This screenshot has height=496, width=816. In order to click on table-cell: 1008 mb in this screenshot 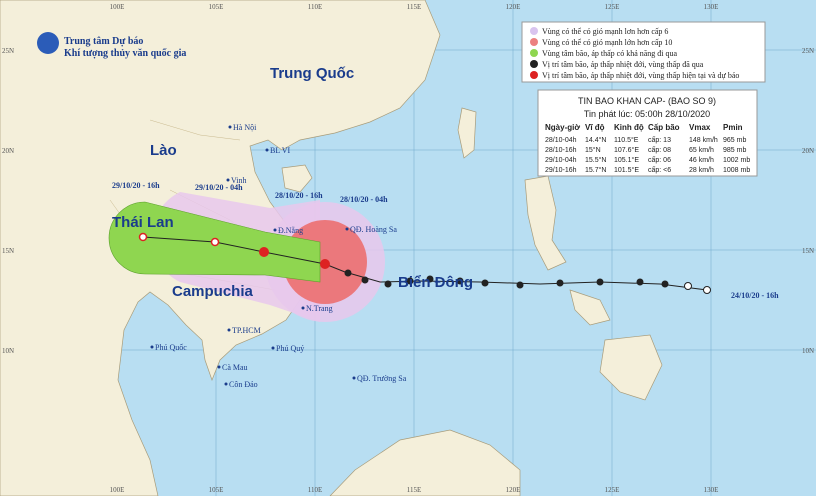, I will do `click(736, 170)`.